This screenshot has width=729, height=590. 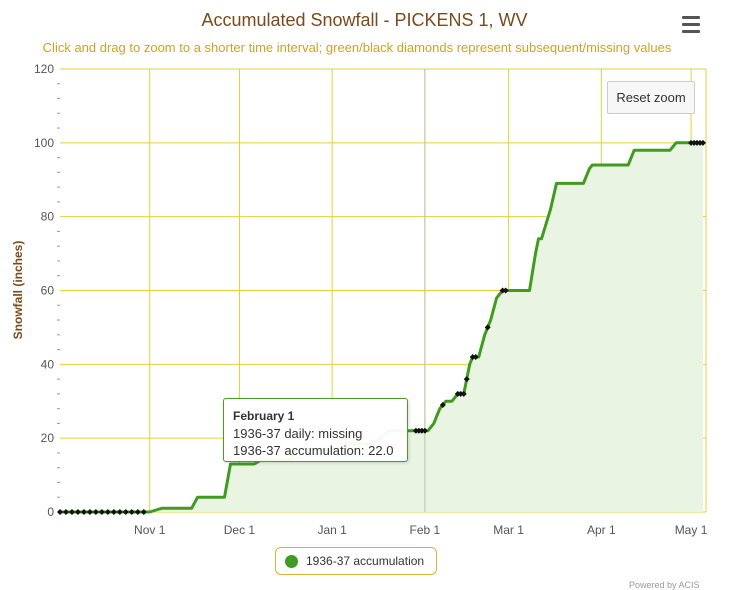 What do you see at coordinates (508, 530) in the screenshot?
I see `x-tick-label: Mar 1` at bounding box center [508, 530].